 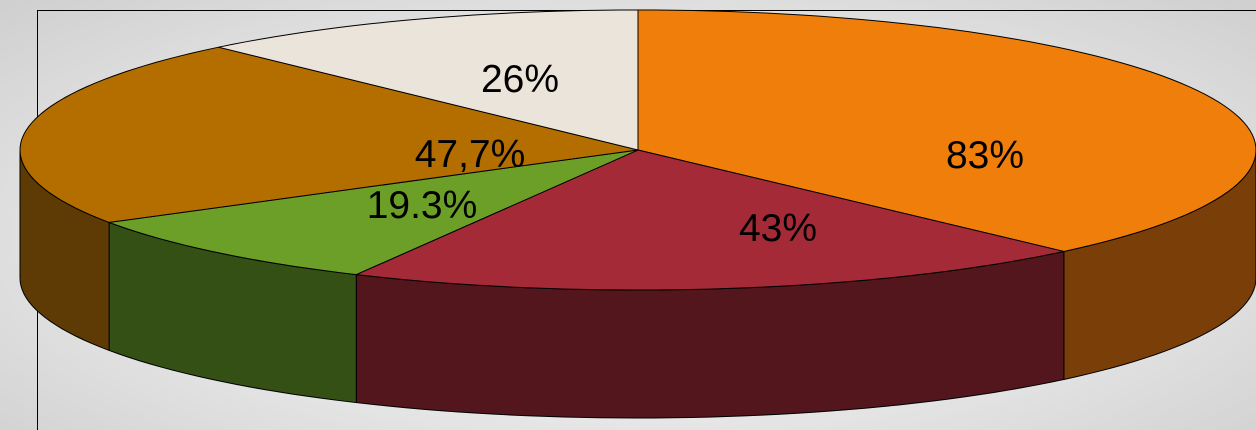 What do you see at coordinates (422, 205) in the screenshot?
I see `slice-data-label: 19.3%` at bounding box center [422, 205].